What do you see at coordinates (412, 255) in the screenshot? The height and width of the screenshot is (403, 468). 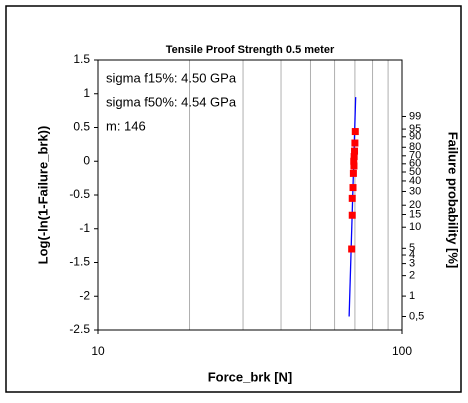 I see `y2-tick-label: 4` at bounding box center [412, 255].